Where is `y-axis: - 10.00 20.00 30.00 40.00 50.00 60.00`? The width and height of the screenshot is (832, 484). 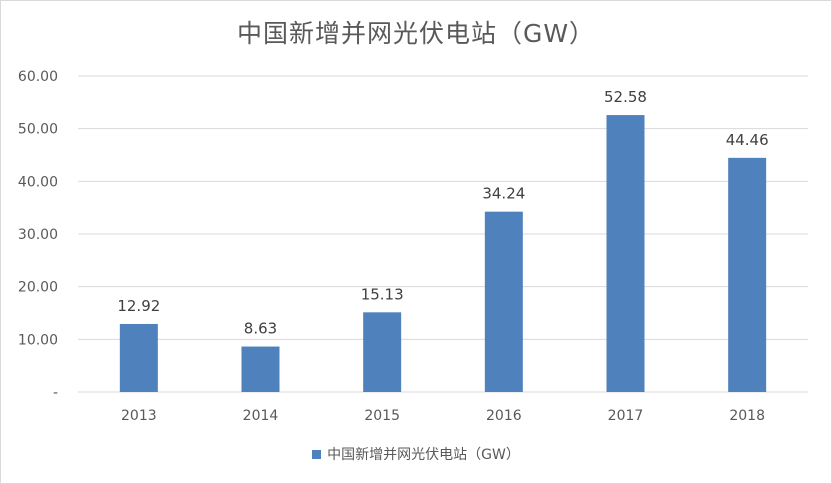
y-axis: - 10.00 20.00 30.00 40.00 50.00 60.00 is located at coordinates (38, 235).